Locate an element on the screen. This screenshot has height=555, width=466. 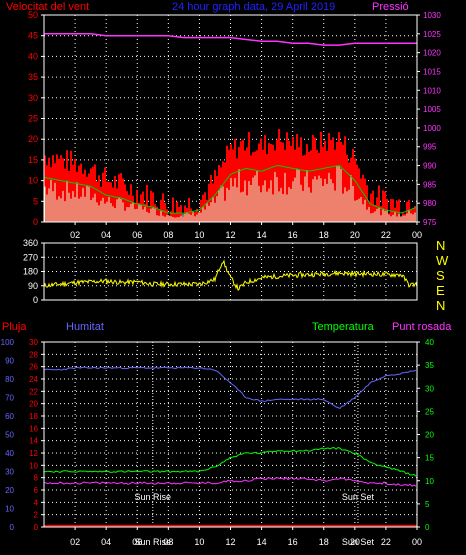
humidity-tick-label: 40 is located at coordinates (9, 453).